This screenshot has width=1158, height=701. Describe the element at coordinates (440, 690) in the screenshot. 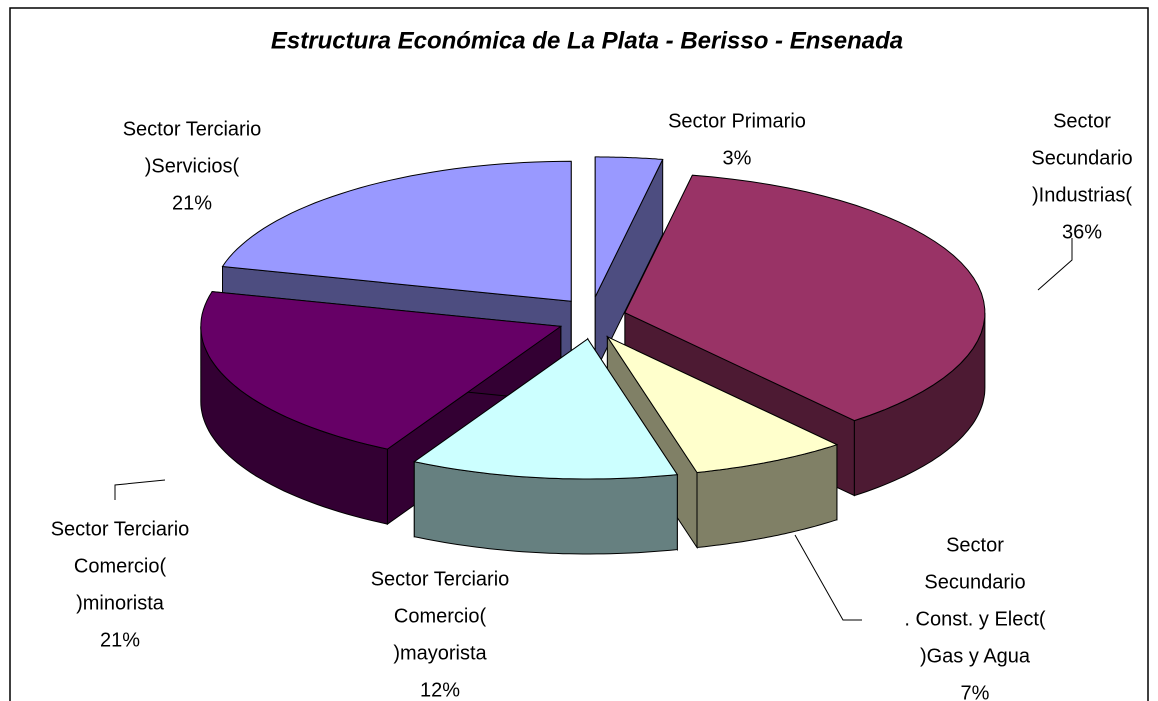

I see `data-label: 12%` at that location.